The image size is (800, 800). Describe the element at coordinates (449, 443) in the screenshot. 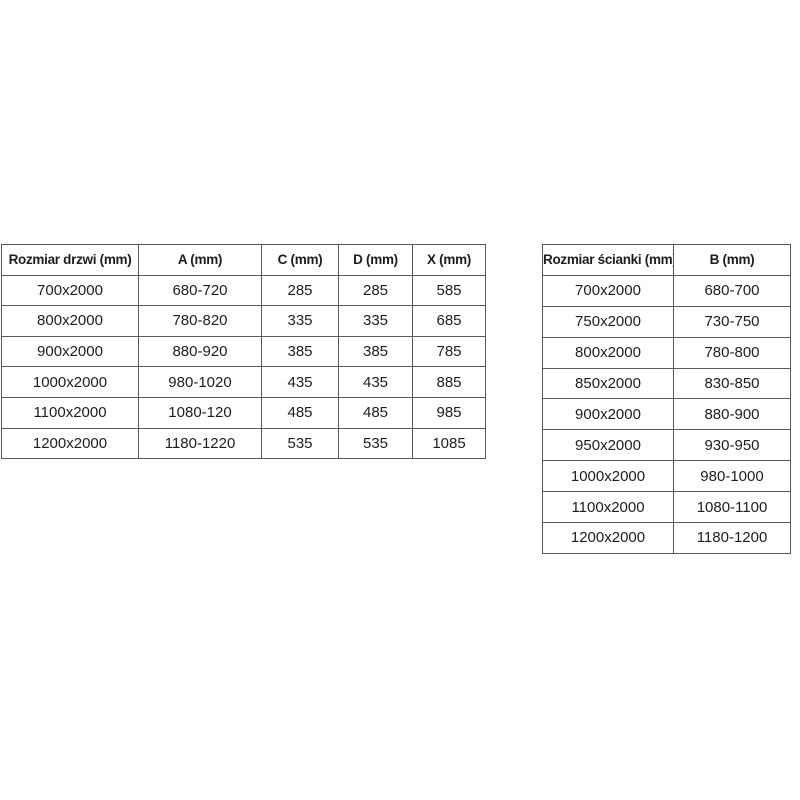

I see `table-cell: 1085` at that location.